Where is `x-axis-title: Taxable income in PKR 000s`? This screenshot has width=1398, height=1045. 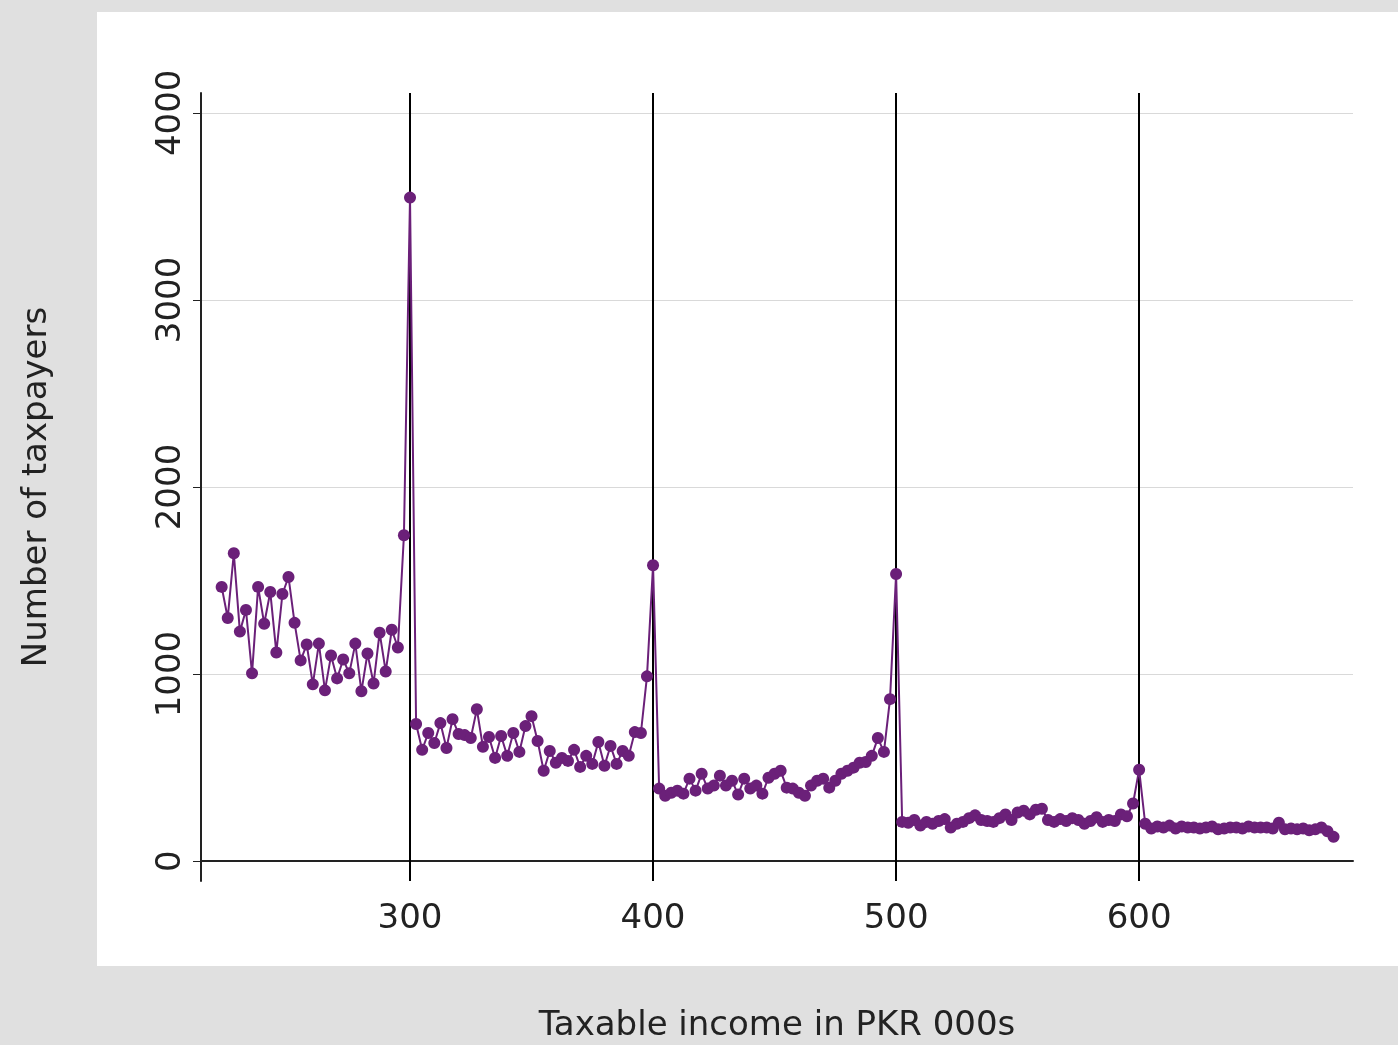 x-axis-title: Taxable income in PKR 000s is located at coordinates (776, 1023).